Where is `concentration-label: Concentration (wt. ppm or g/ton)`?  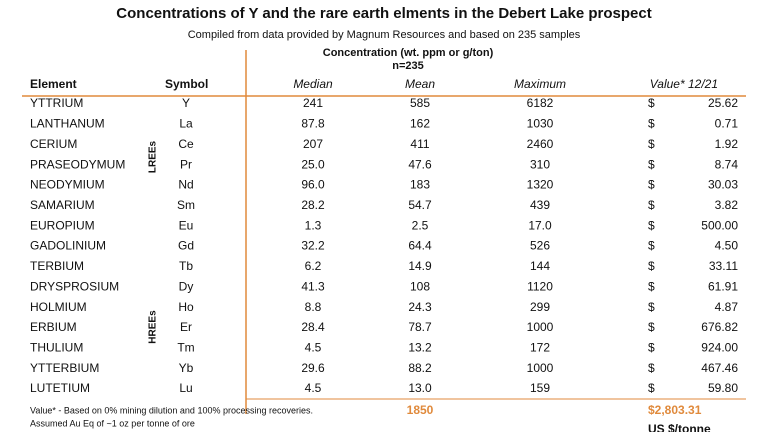
concentration-label: Concentration (wt. ppm or g/ton) is located at coordinates (408, 53).